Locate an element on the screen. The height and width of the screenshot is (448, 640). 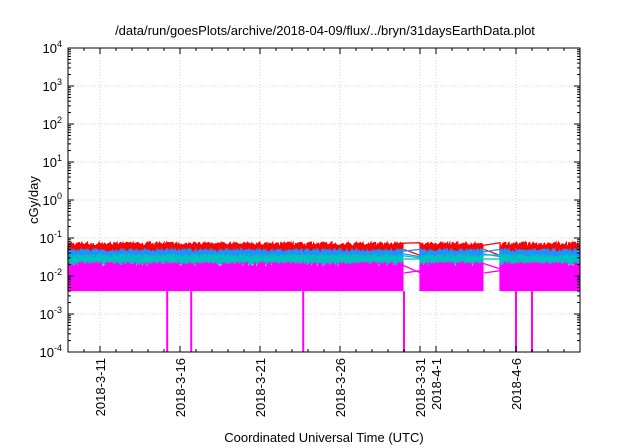
y-tick-label: 10¹ is located at coordinates (52, 161).